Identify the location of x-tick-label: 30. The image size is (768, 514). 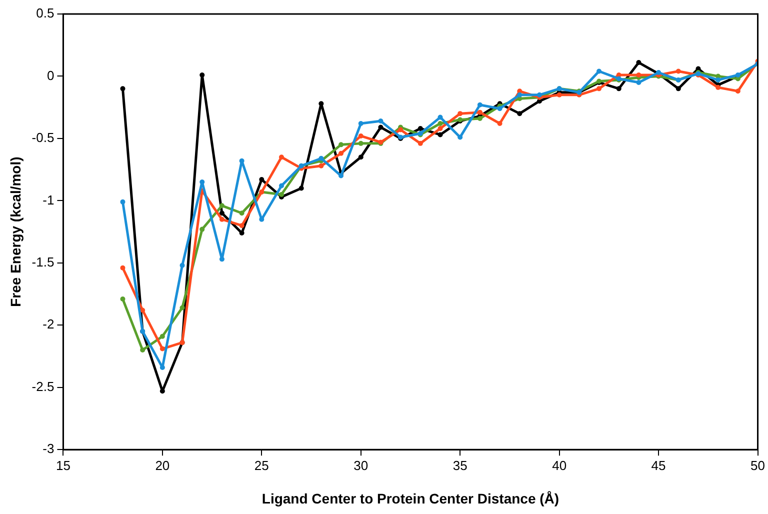
(361, 465).